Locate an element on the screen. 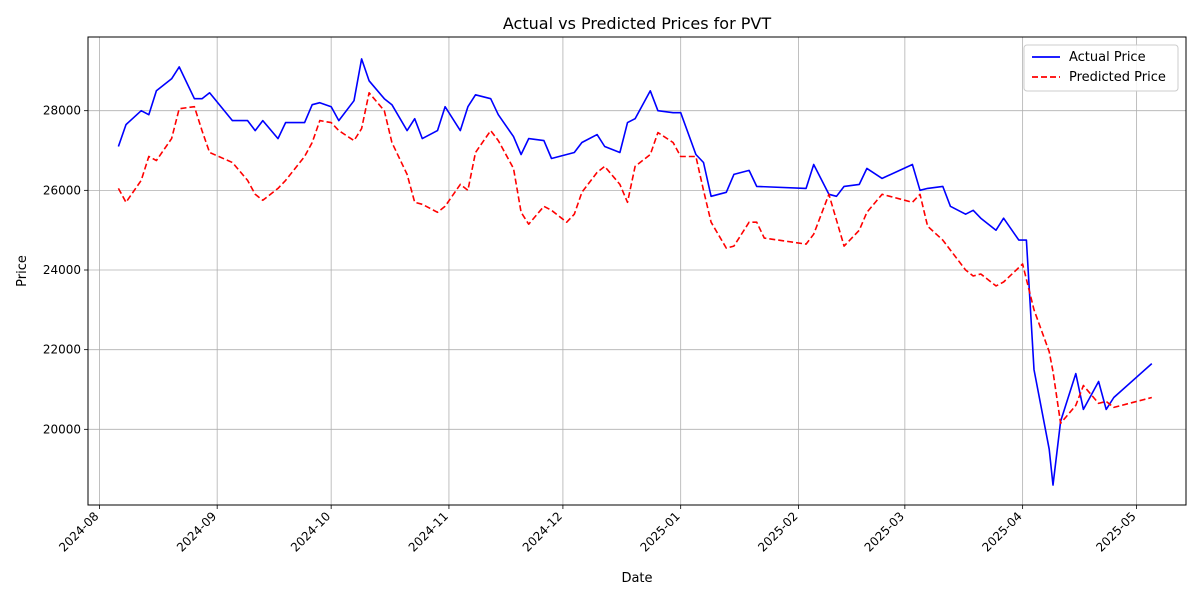  legend-label-predicted: Predicted Price is located at coordinates (1117, 77).